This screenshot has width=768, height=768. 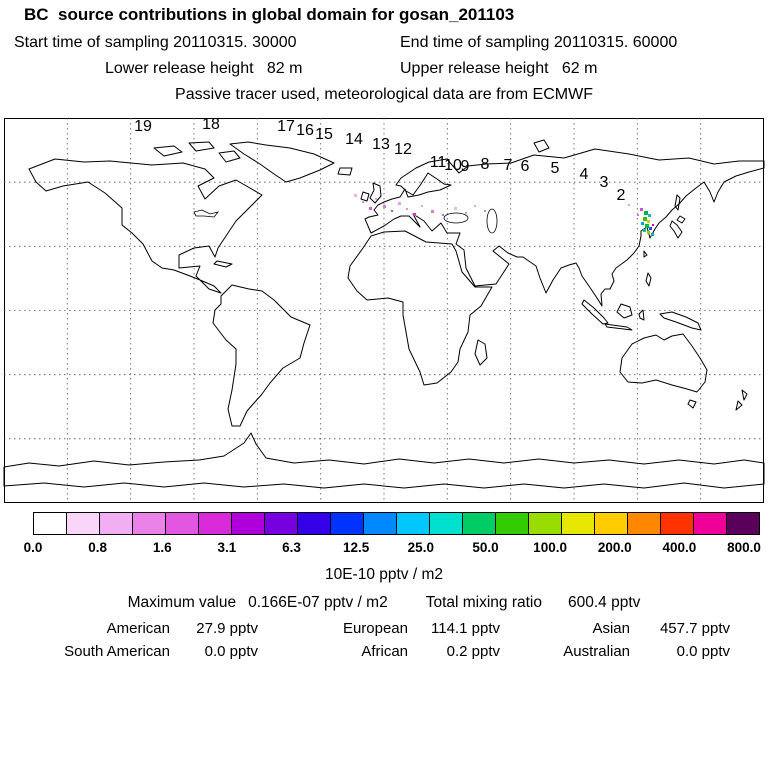 What do you see at coordinates (384, 651) in the screenshot?
I see `region-label: African` at bounding box center [384, 651].